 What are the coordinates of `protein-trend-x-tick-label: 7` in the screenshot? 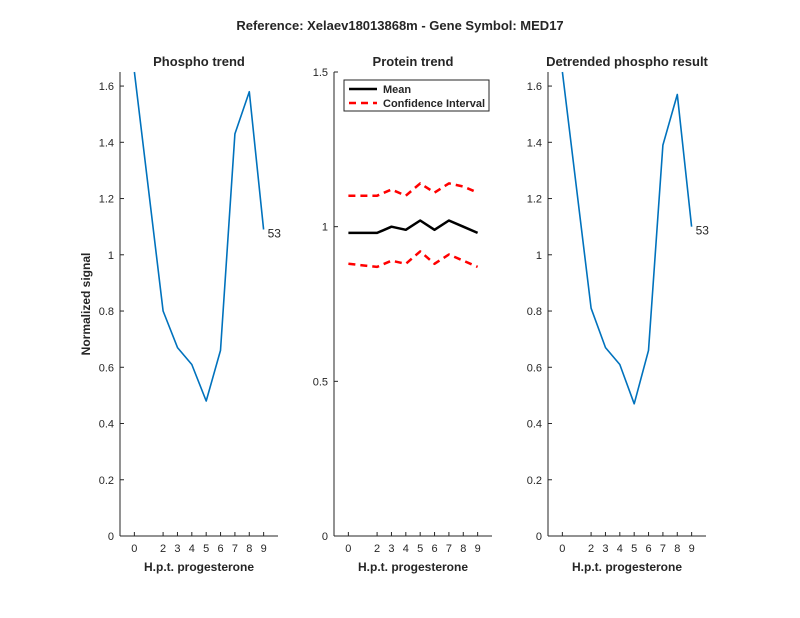 It's located at (449, 549).